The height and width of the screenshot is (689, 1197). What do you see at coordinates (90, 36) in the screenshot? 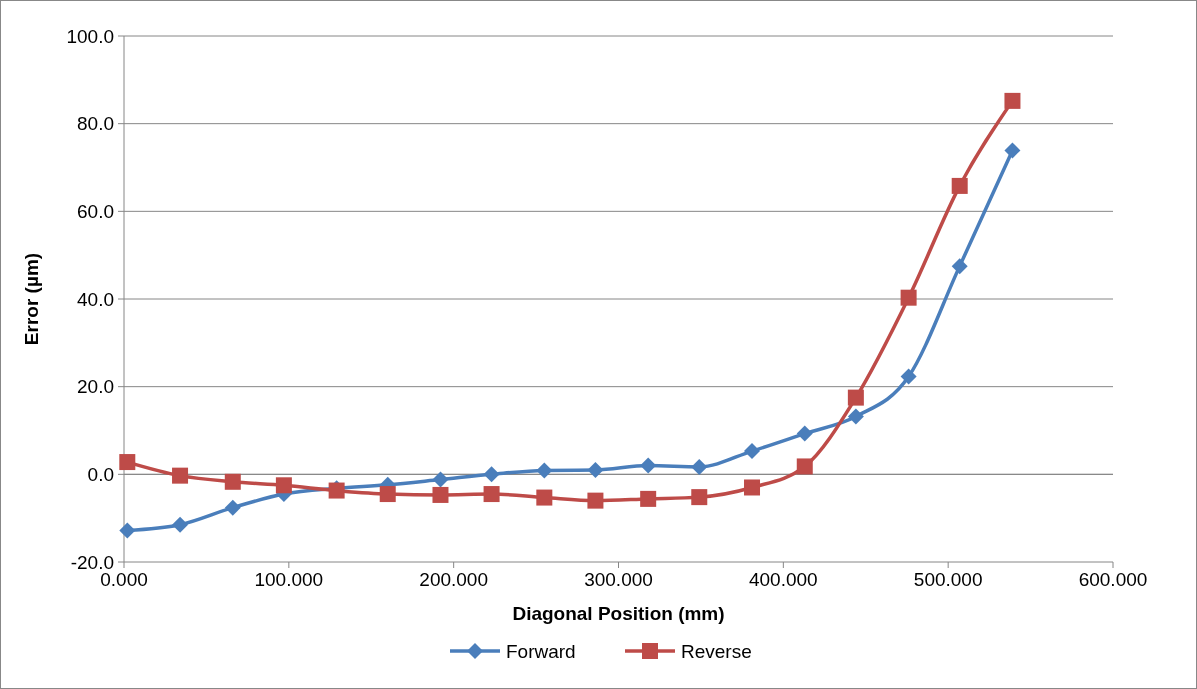
I see `y-tick-label: 100.0` at bounding box center [90, 36].